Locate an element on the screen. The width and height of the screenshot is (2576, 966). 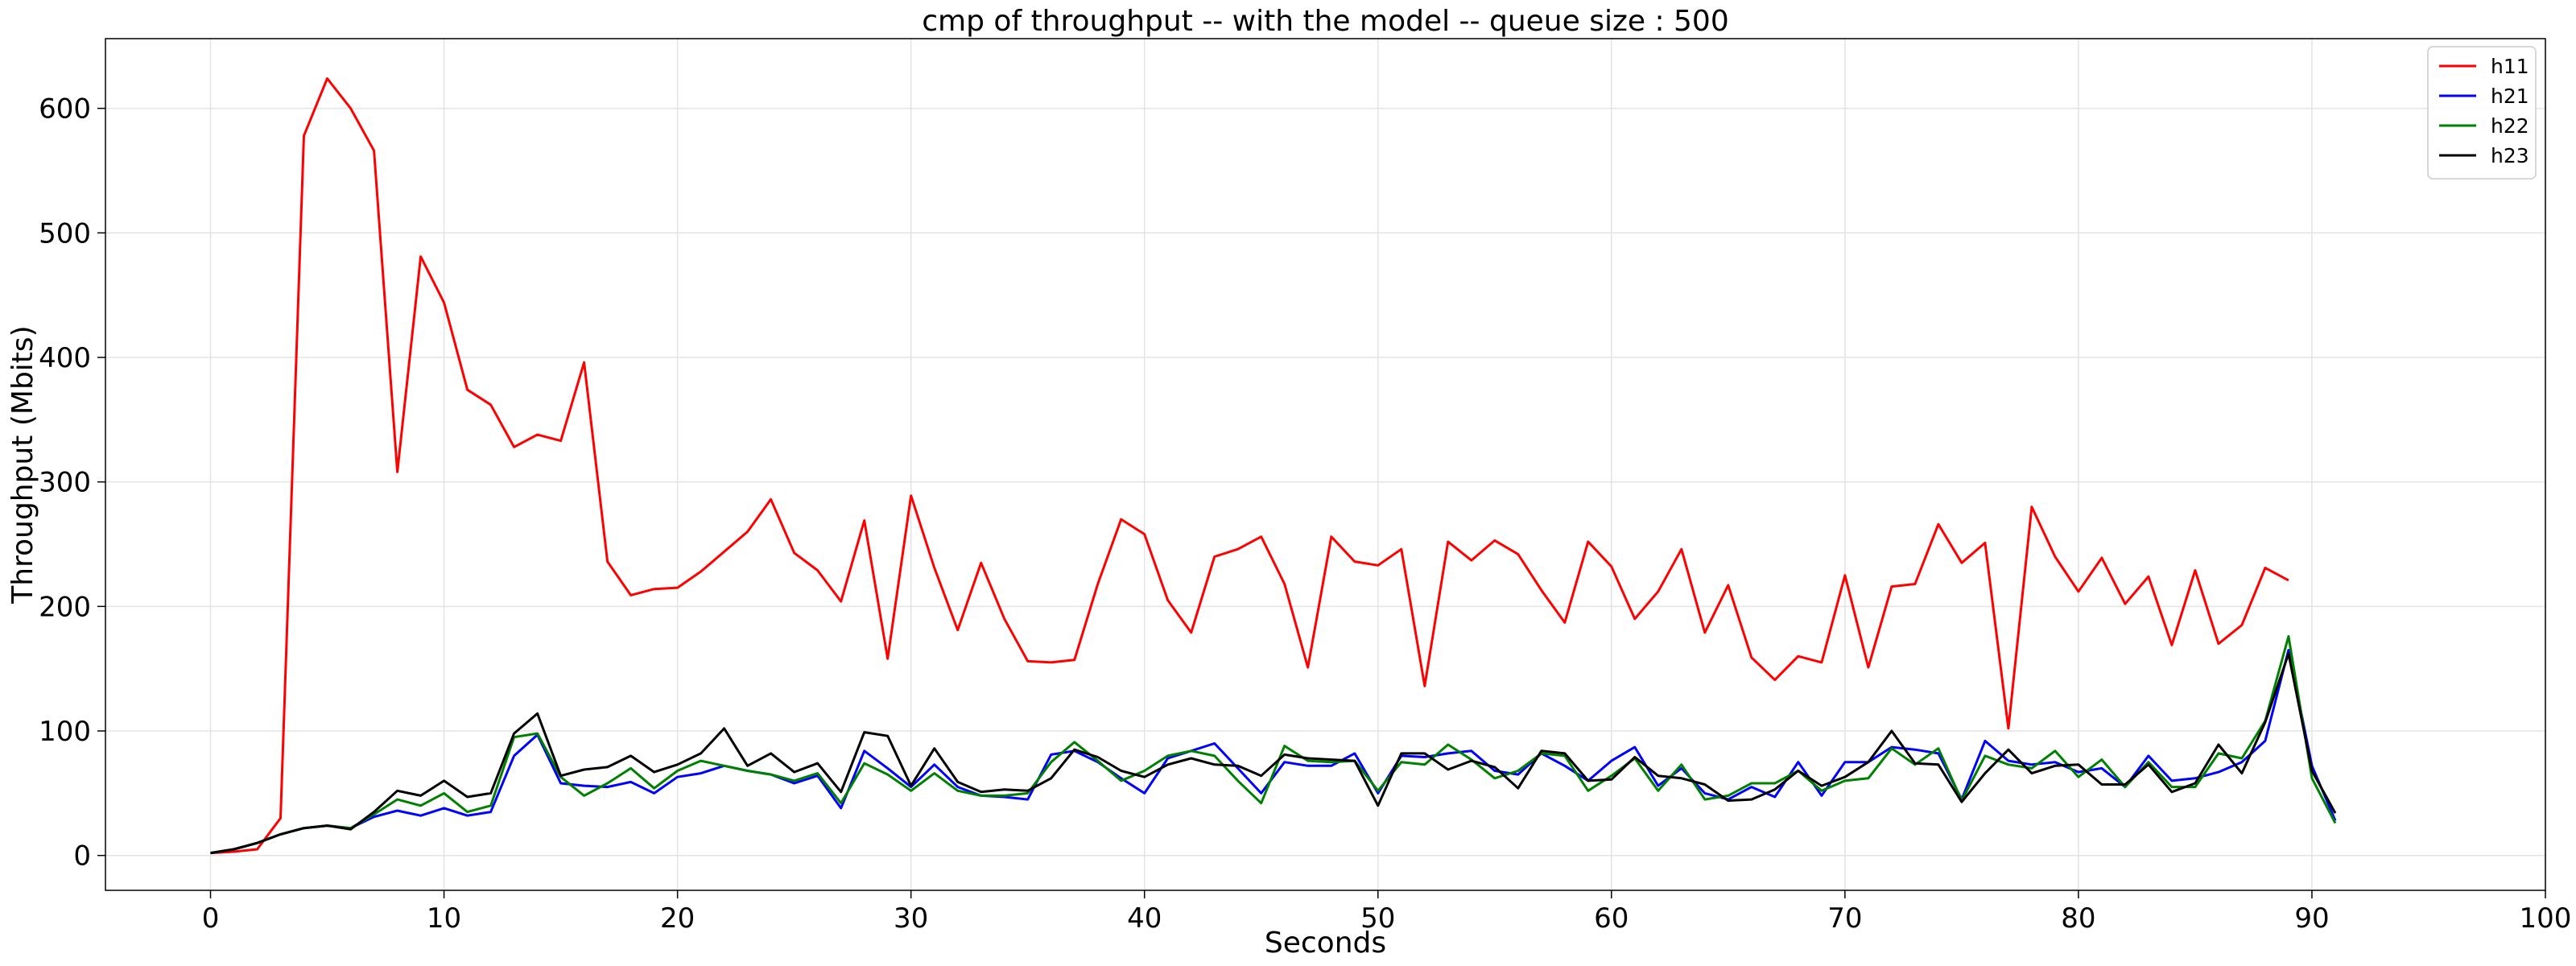
legend-label-h23: h23 is located at coordinates (2510, 155).